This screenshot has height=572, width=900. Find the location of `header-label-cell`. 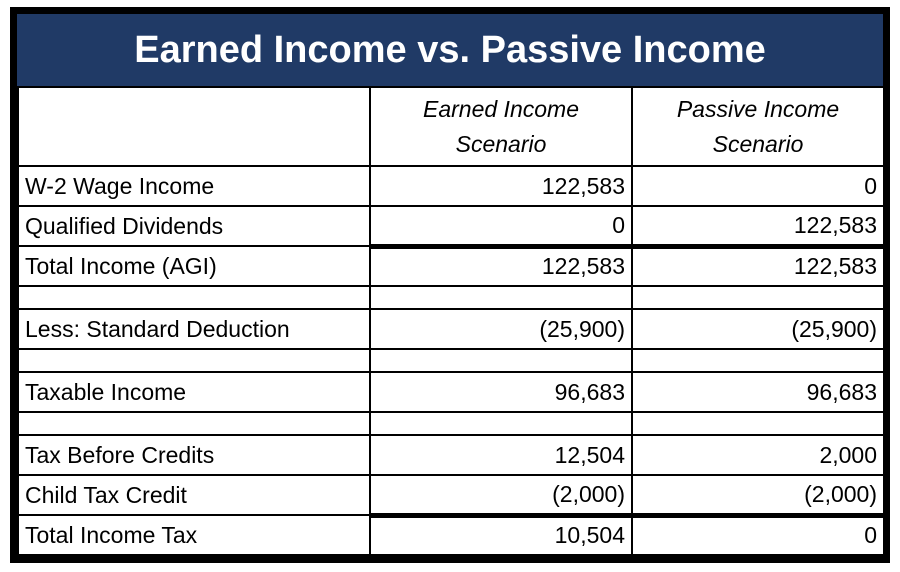

header-label-cell is located at coordinates (194, 126).